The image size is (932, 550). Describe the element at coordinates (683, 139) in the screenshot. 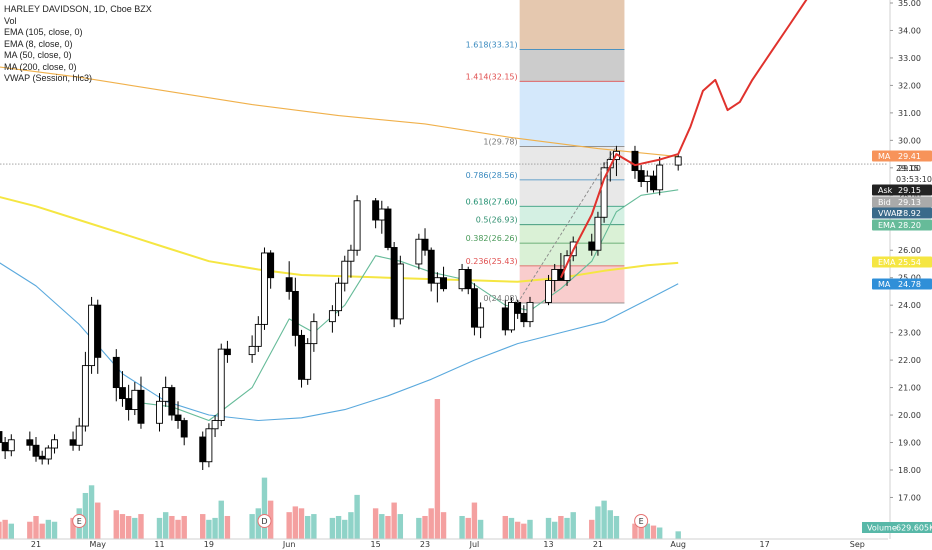

I see `projection-line` at that location.